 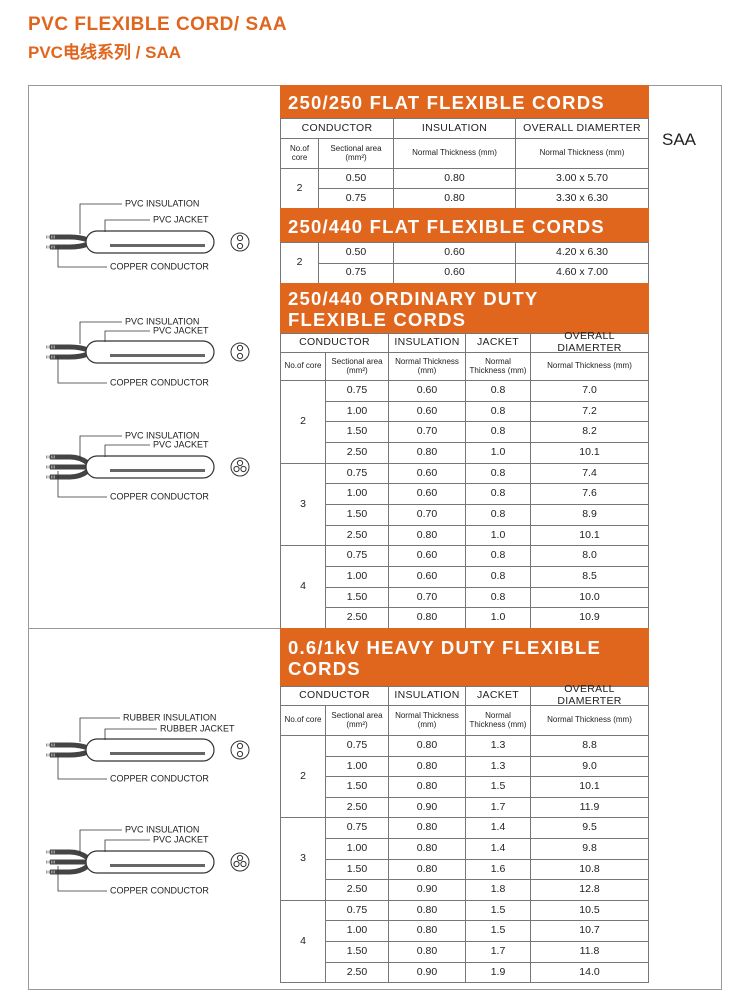 I want to click on cable-body, so click(x=150, y=467).